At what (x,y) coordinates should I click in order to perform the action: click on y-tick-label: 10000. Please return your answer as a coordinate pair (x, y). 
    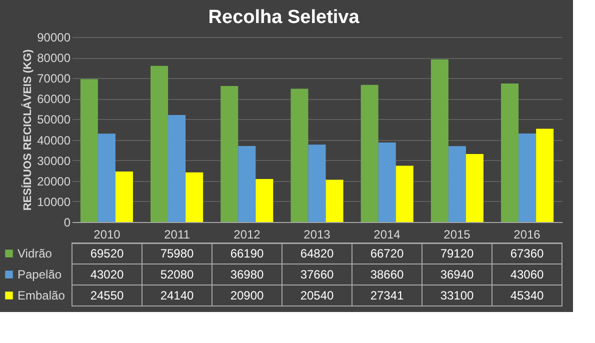
    Looking at the image, I should click on (54, 201).